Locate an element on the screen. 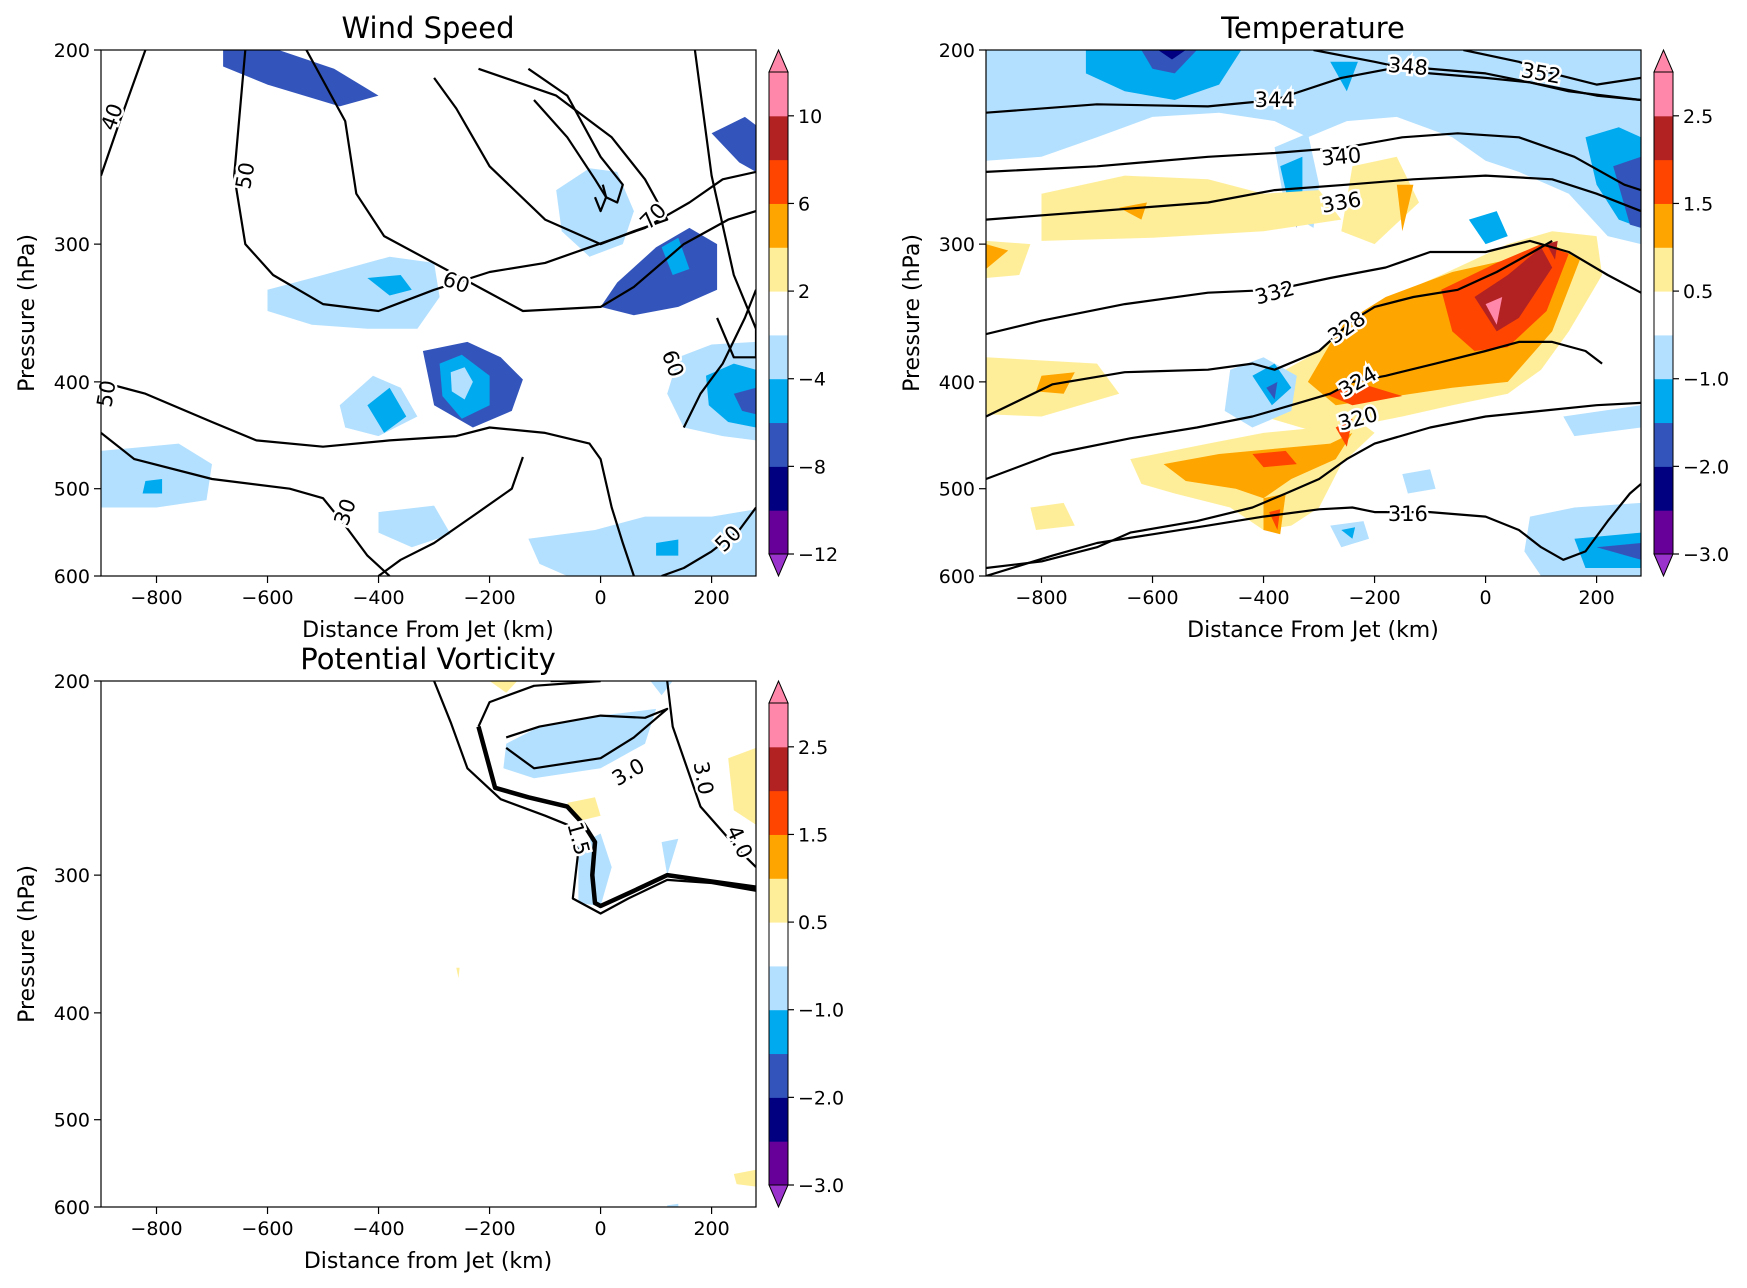 This screenshot has height=1288, width=1747. y-tick-label: 600 is located at coordinates (72, 1208).